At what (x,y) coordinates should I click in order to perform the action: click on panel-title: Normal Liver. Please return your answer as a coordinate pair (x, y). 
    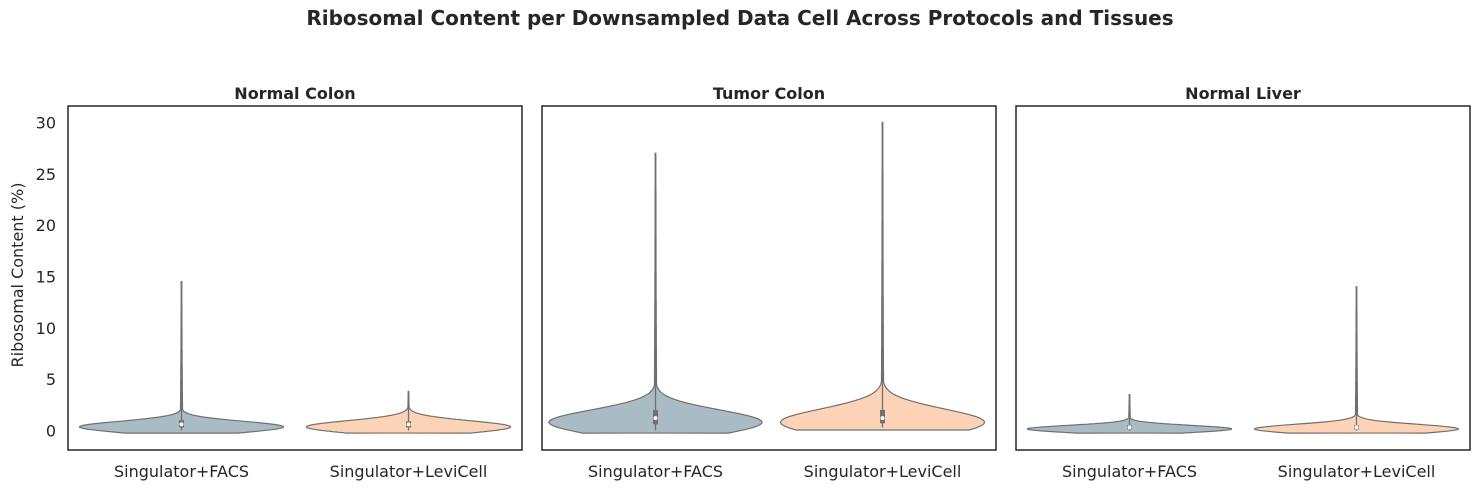
    Looking at the image, I should click on (1243, 93).